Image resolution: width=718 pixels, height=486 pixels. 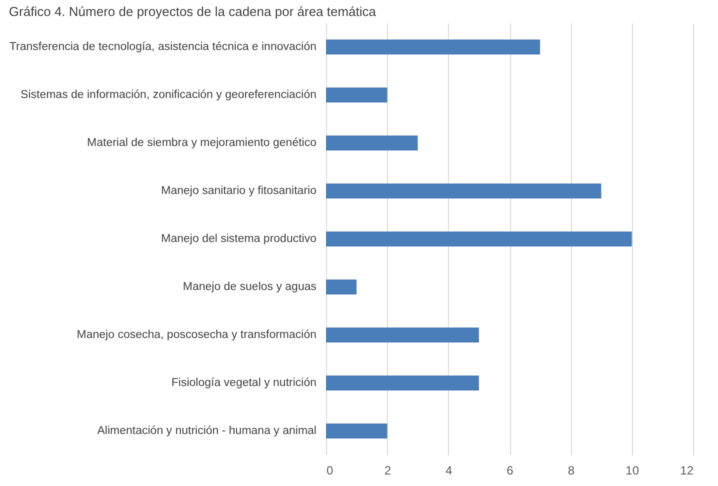 I want to click on y-tick-label: Alimentación y nutrición - humana y animal, so click(x=206, y=431).